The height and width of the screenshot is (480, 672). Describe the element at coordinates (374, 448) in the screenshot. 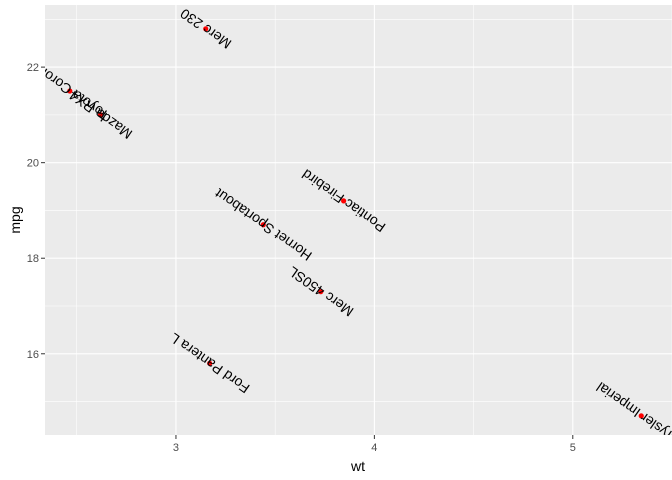

I see `x-tick-label: 4` at that location.